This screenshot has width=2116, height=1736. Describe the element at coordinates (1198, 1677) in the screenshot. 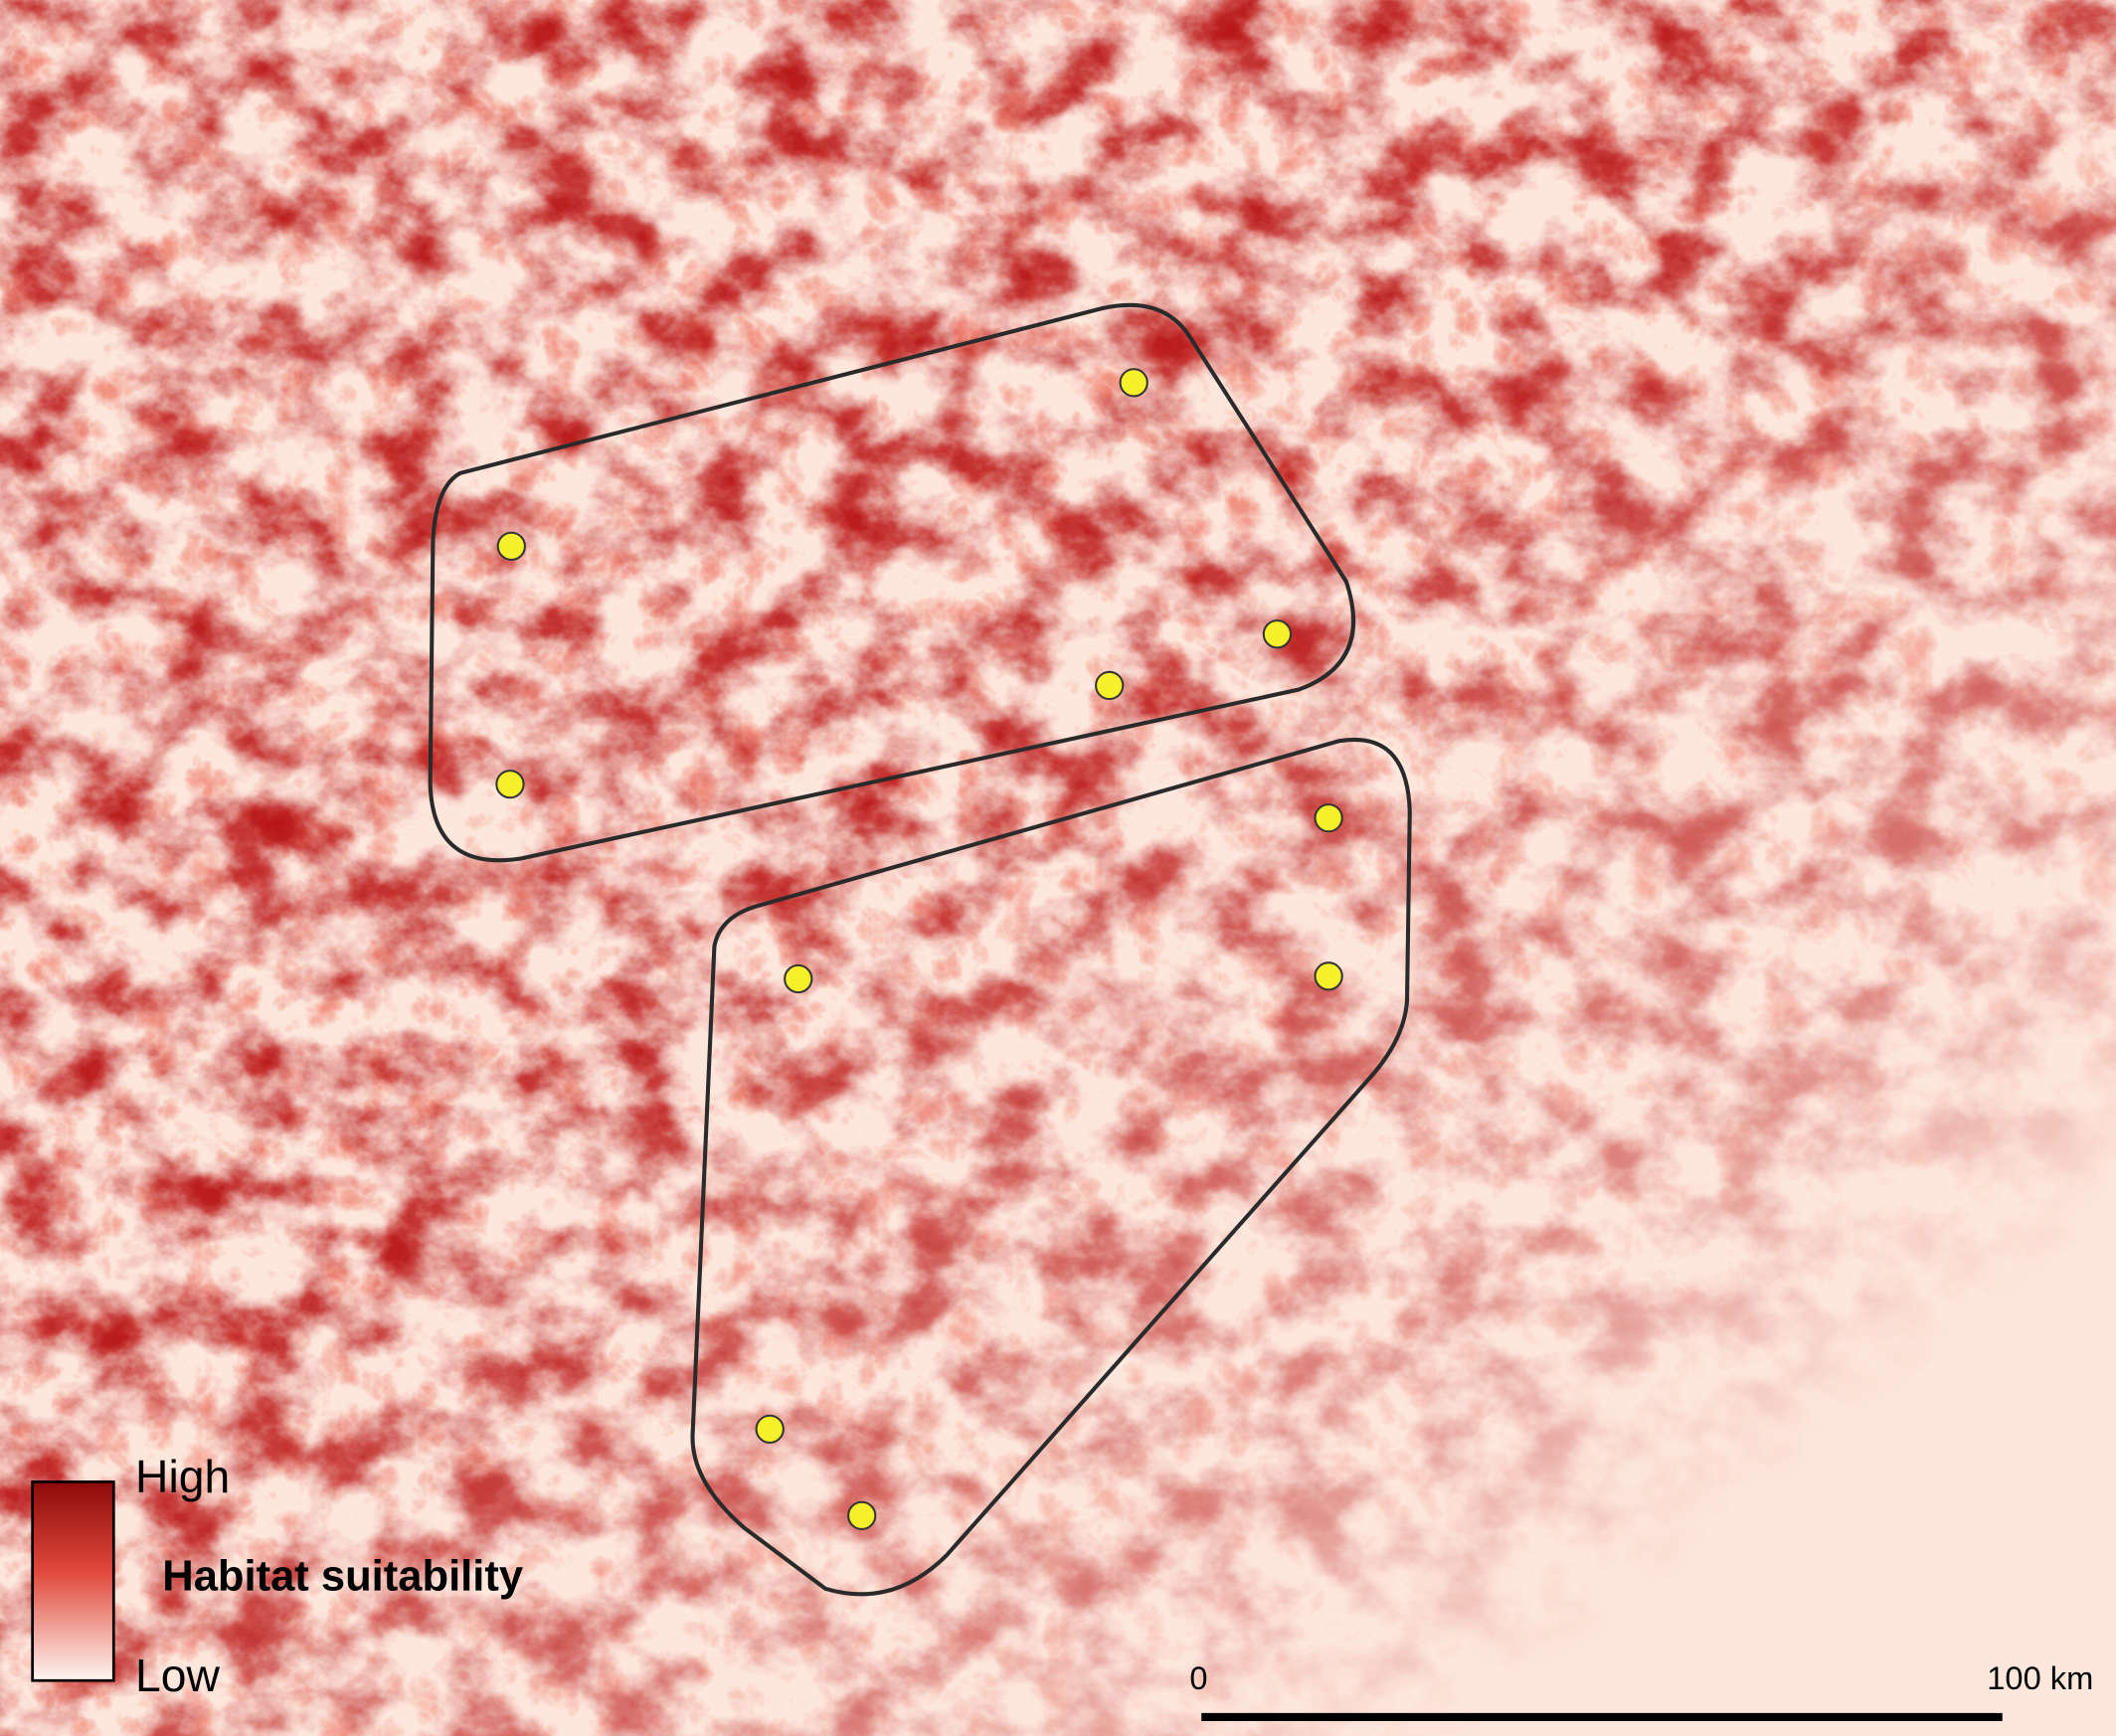

I see `scale-start: 0` at that location.